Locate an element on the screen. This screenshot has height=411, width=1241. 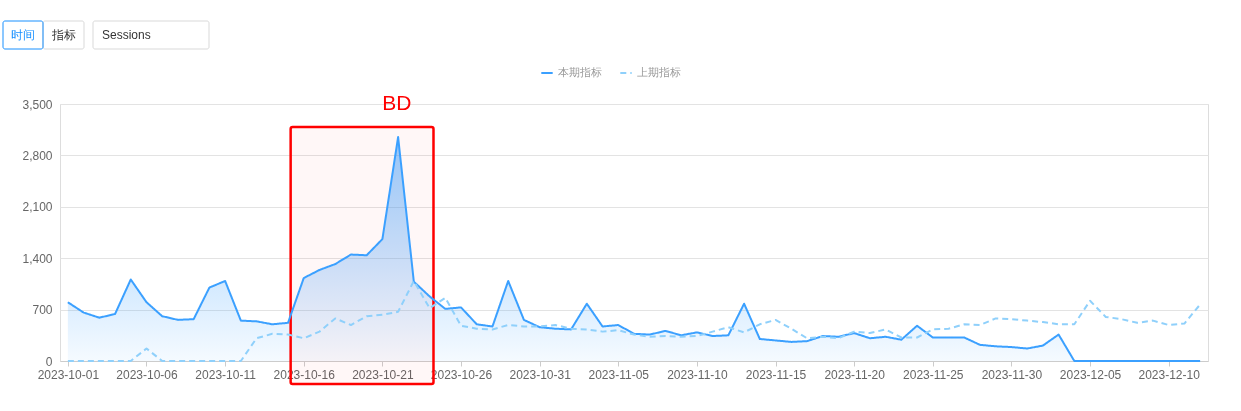
x-tick-label: 2023-11-25 is located at coordinates (933, 374).